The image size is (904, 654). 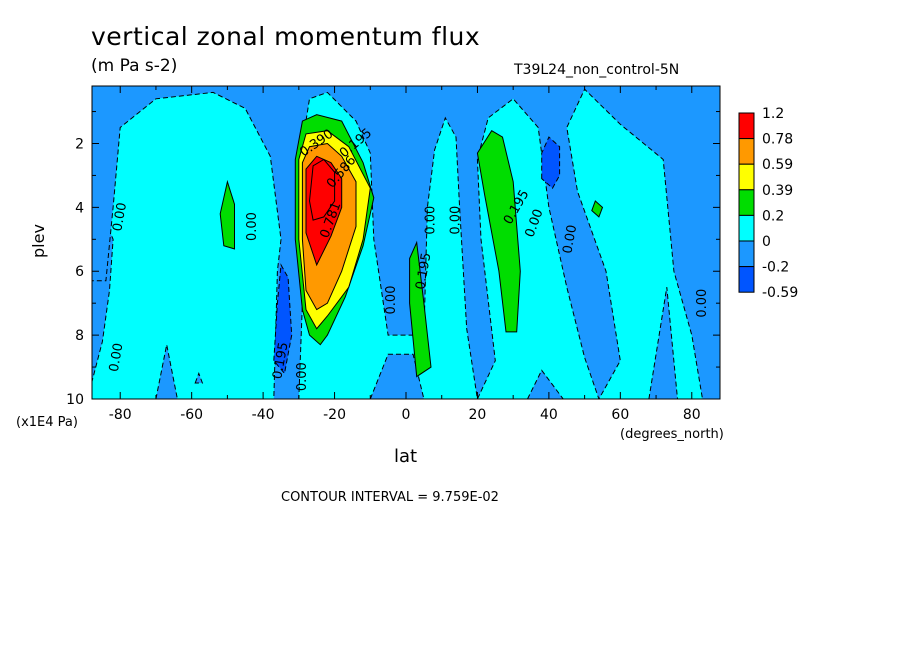 I want to click on colorbar-label: -0.59, so click(x=780, y=293).